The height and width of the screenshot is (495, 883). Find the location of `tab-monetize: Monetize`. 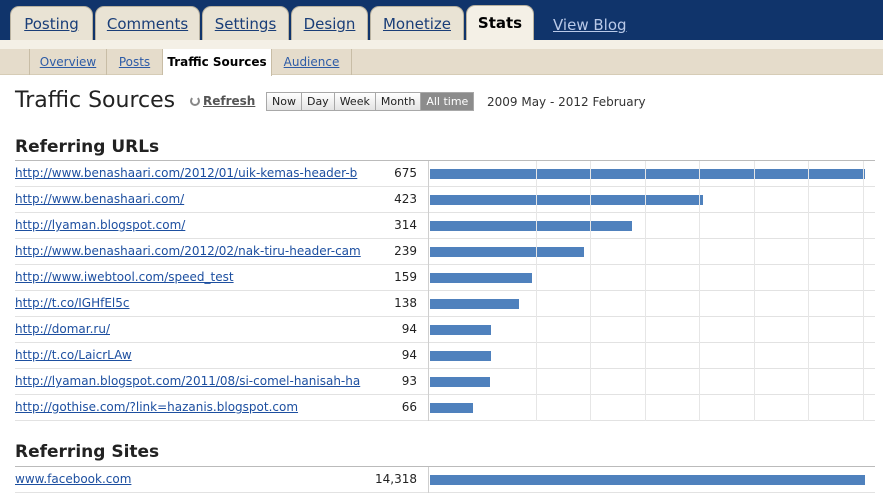

tab-monetize: Monetize is located at coordinates (417, 23).